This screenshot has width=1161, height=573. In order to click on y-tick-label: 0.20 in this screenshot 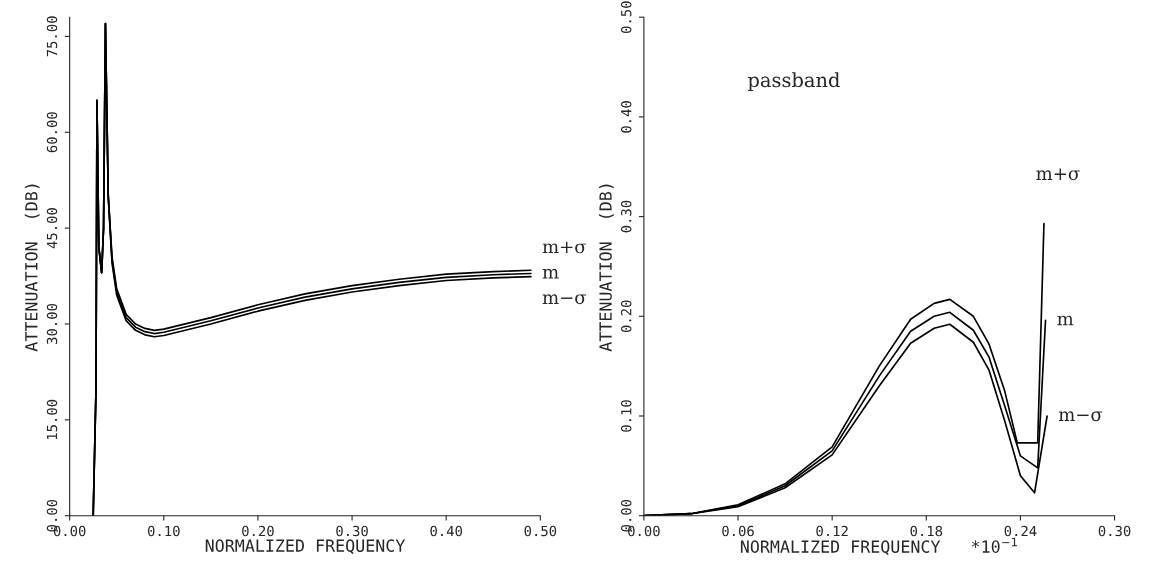, I will do `click(626, 316)`.